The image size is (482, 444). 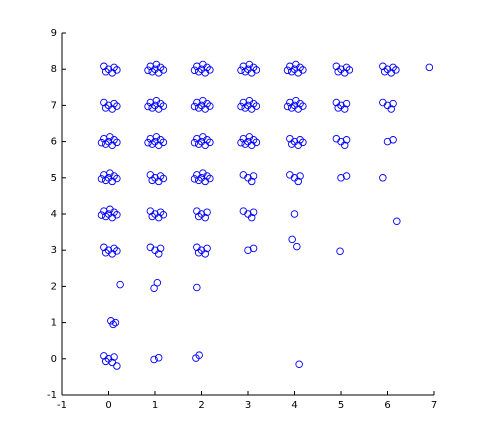 What do you see at coordinates (54, 250) in the screenshot?
I see `y-tick-label: 3` at bounding box center [54, 250].